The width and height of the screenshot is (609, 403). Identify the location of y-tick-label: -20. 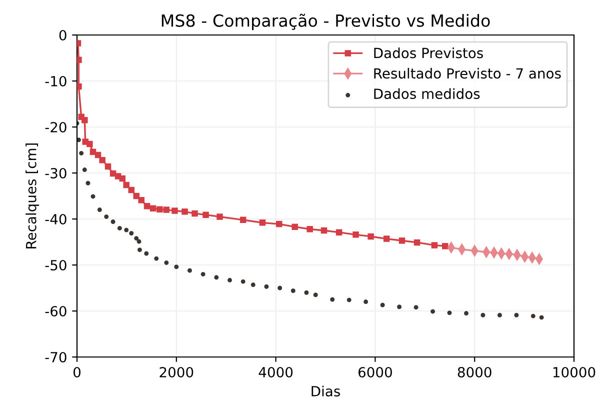
(55, 127).